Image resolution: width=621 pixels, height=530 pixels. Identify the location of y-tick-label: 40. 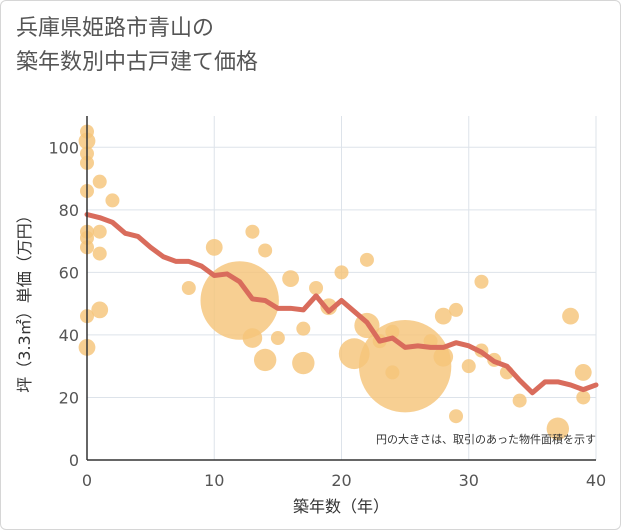
(69, 335).